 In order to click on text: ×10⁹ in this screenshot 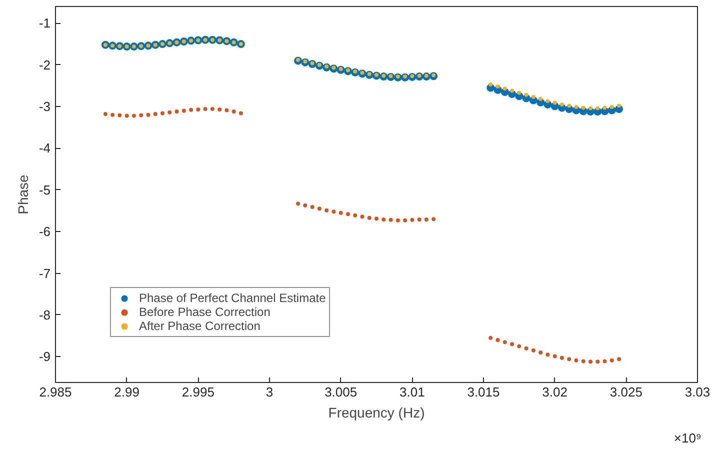, I will do `click(688, 438)`.